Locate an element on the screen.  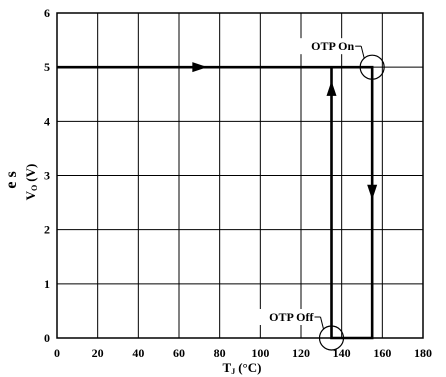
x-tick-label: 140 is located at coordinates (342, 353).